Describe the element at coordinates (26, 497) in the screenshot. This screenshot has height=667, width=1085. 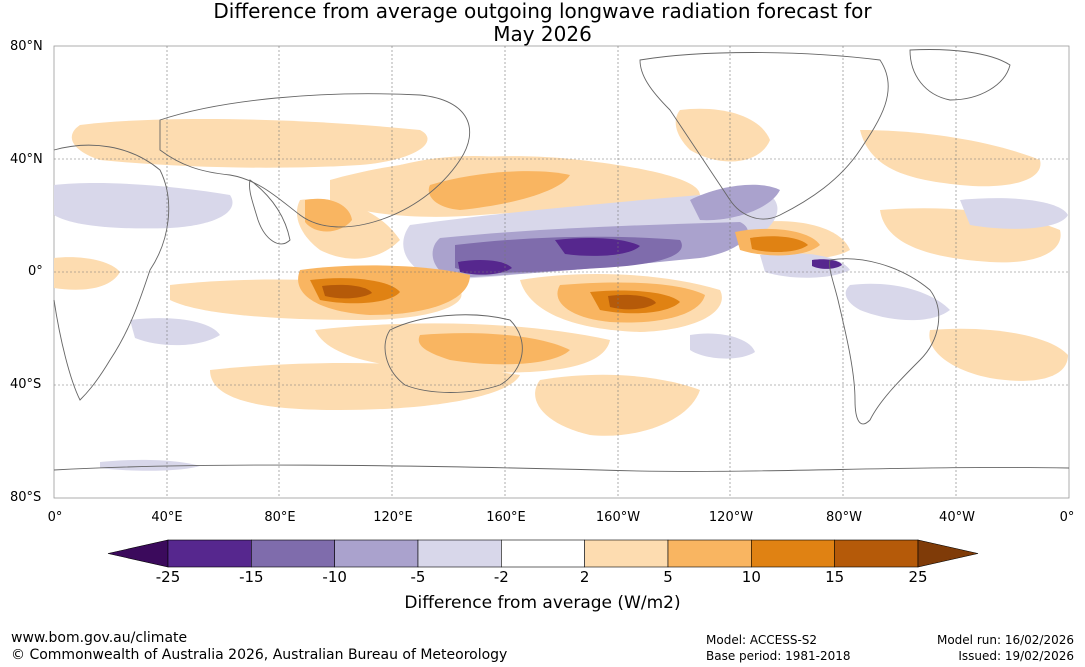
I see `lat-label-80s: 80°S` at that location.